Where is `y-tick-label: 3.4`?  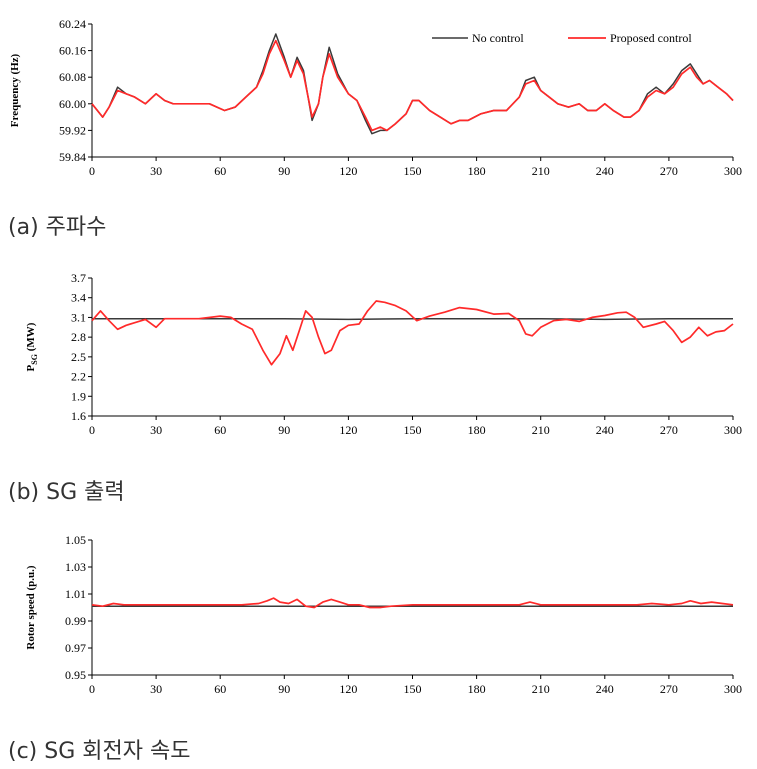
y-tick-label: 3.4 is located at coordinates (78, 298).